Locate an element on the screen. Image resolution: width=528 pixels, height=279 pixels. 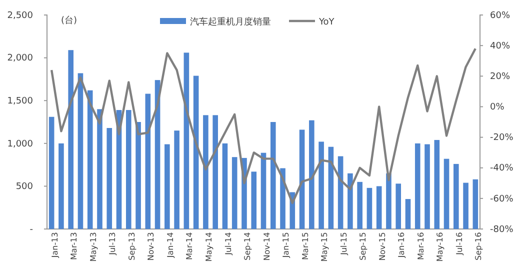
y2-tick-label: -20% is located at coordinates (502, 138).